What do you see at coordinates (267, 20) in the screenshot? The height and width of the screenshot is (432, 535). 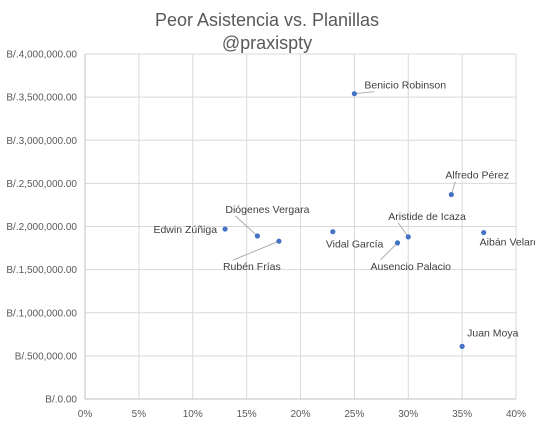 I see `chart-title: Peor Asistencia vs. Planillas` at bounding box center [267, 20].